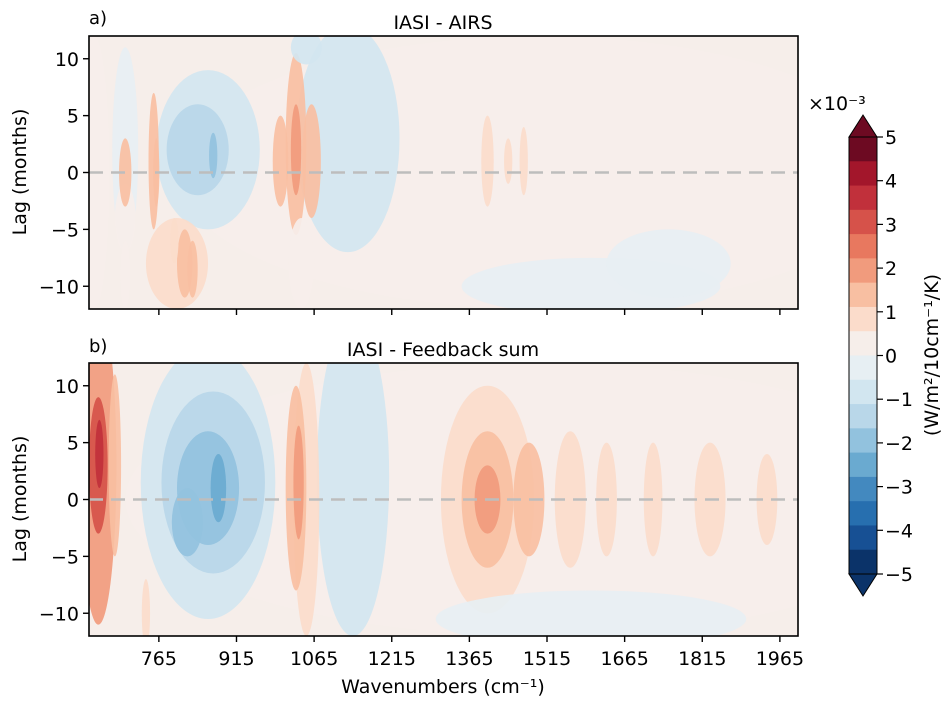 The width and height of the screenshot is (952, 704). Describe the element at coordinates (547, 659) in the screenshot. I see `x-tick-label: 1515` at that location.